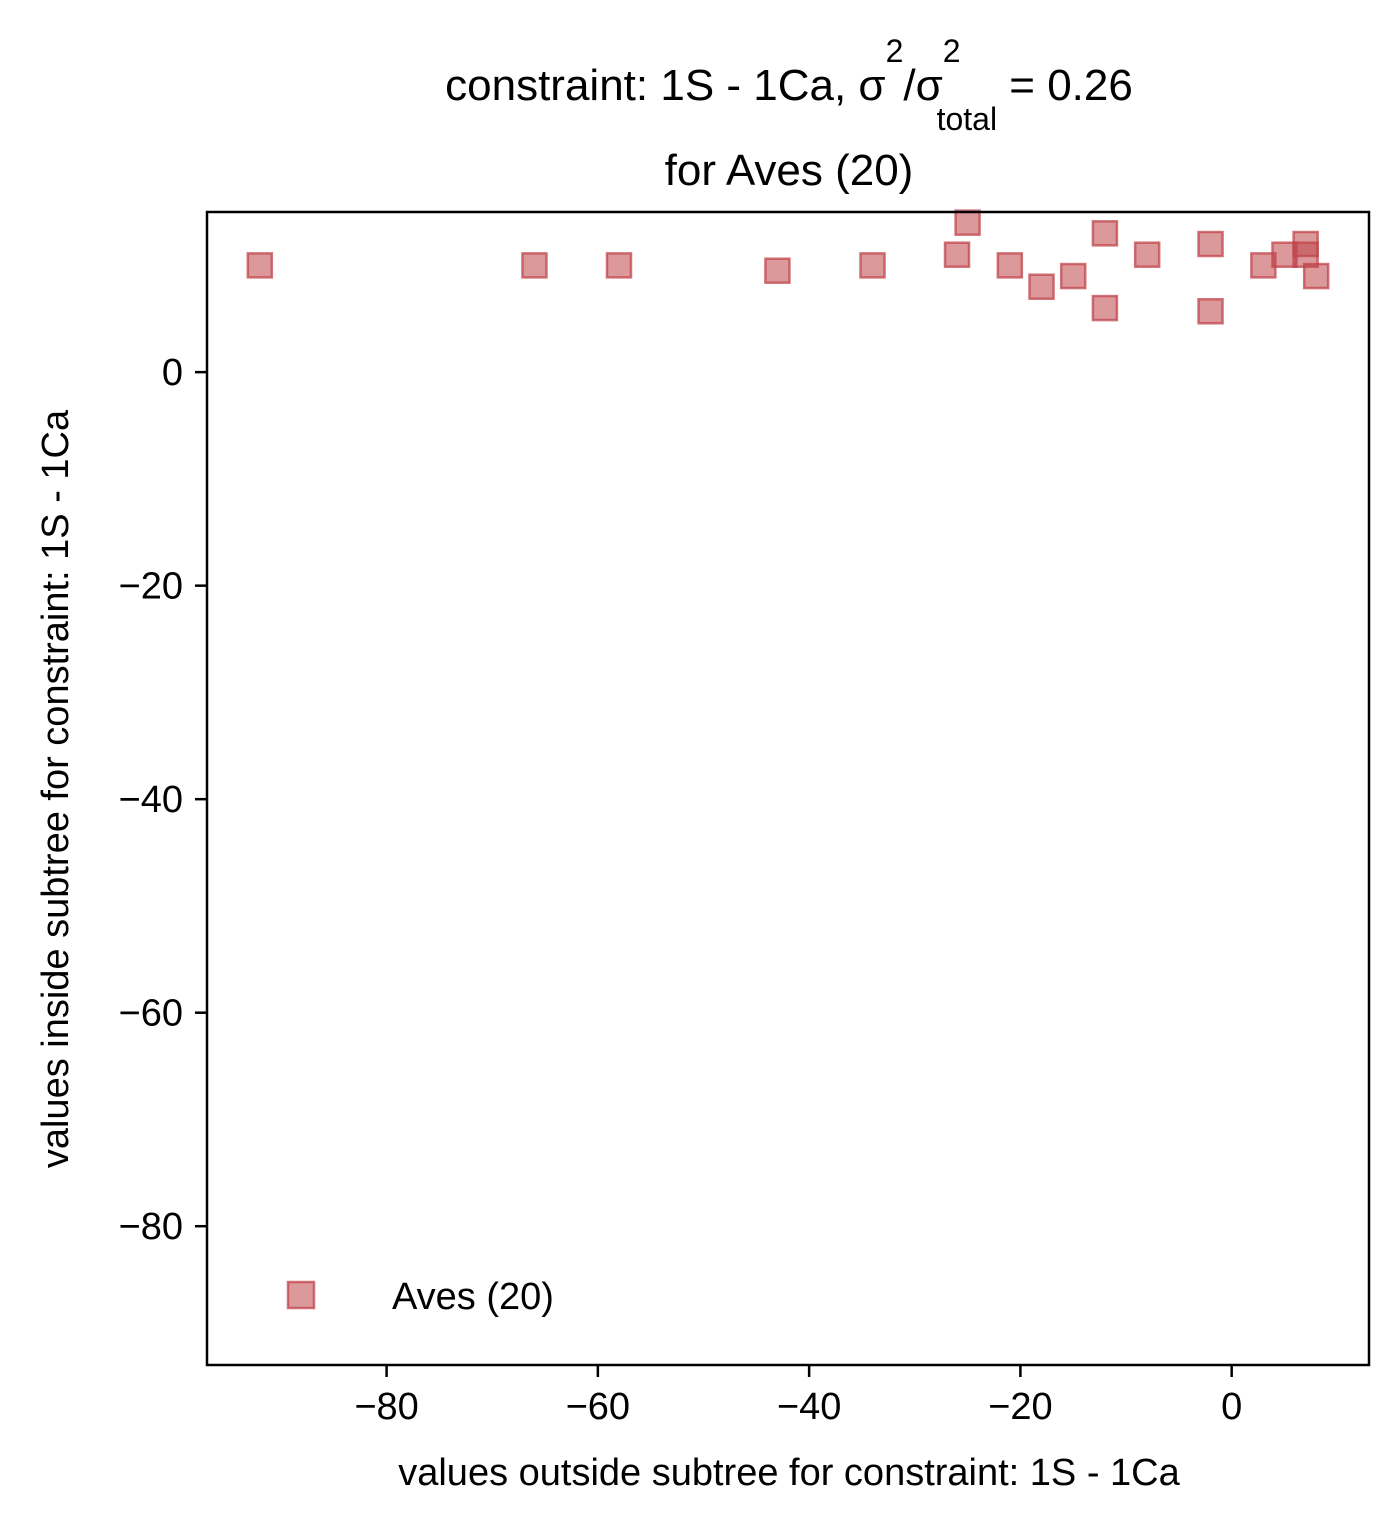 This screenshot has height=1535, width=1399. What do you see at coordinates (151, 1014) in the screenshot?
I see `y-tick-label: −60` at bounding box center [151, 1014].